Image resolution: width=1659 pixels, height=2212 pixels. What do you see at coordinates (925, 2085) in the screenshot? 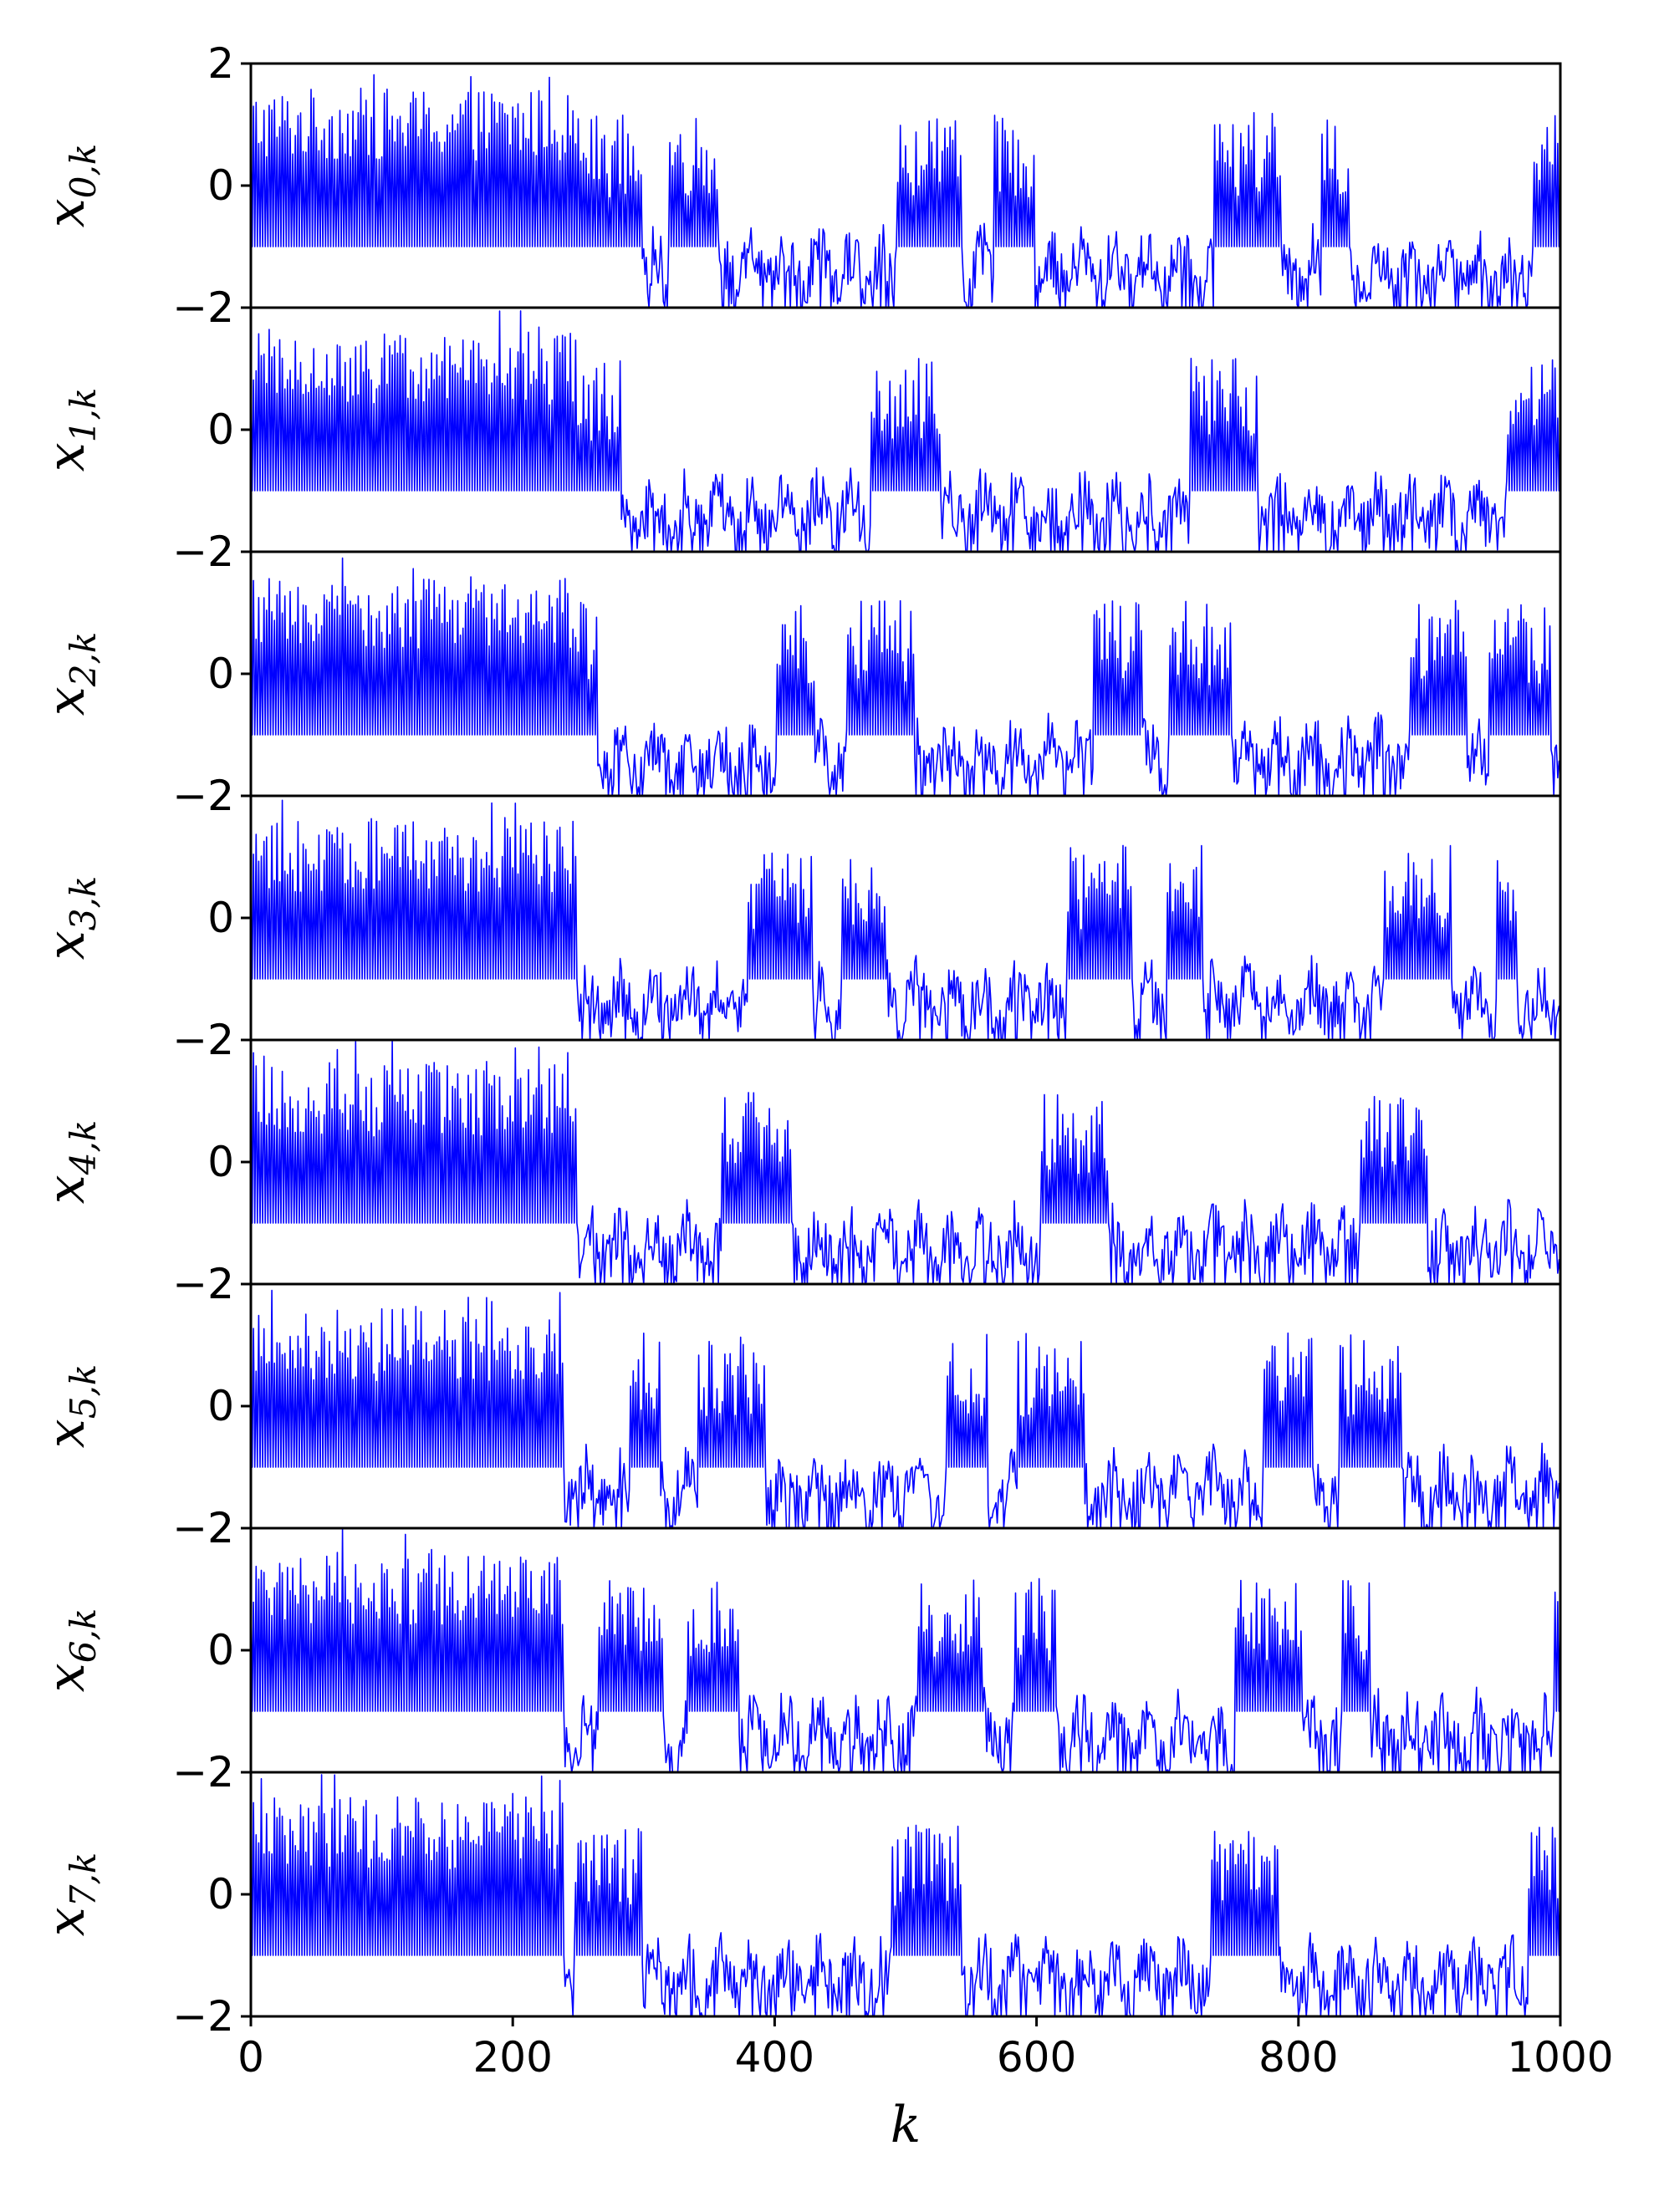
I see `x-axis: 0 200 400 600 800 1000 k` at bounding box center [925, 2085].